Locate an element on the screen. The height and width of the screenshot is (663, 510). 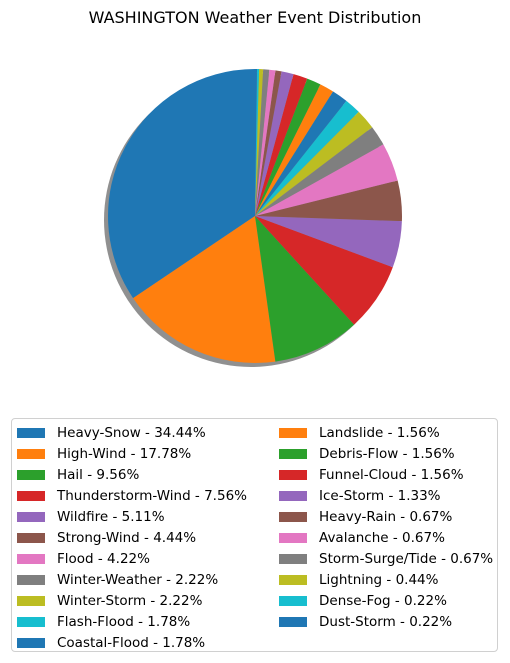
legend-item-heavy-rain: Heavy-Rain - 0.67% is located at coordinates (365, 516).